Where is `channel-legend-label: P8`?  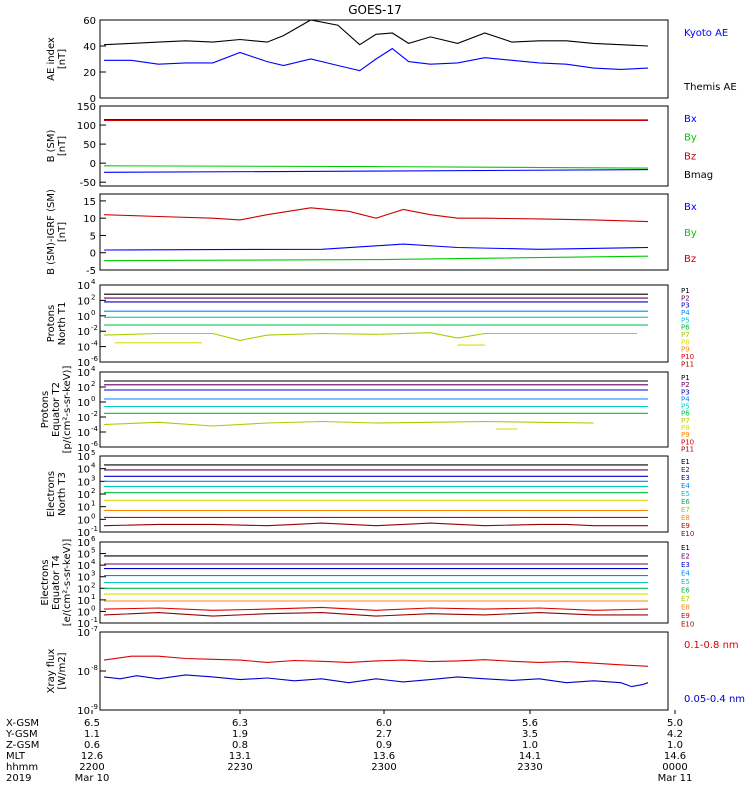 channel-legend-label: P8 is located at coordinates (685, 428).